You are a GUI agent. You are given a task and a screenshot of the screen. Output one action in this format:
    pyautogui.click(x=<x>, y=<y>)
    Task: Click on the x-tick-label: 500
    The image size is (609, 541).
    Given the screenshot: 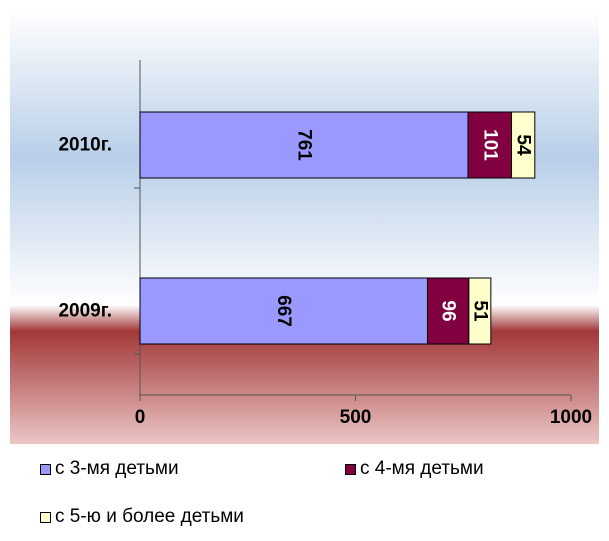 What is the action you would take?
    pyautogui.click(x=356, y=417)
    